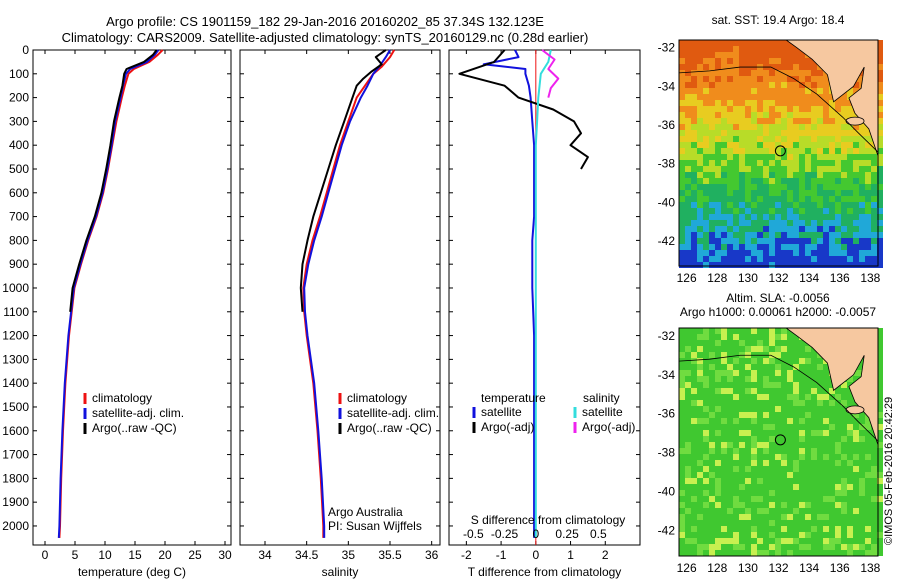 This screenshot has width=900, height=580. Describe the element at coordinates (343, 180) in the screenshot. I see `salinity-series-line` at that location.